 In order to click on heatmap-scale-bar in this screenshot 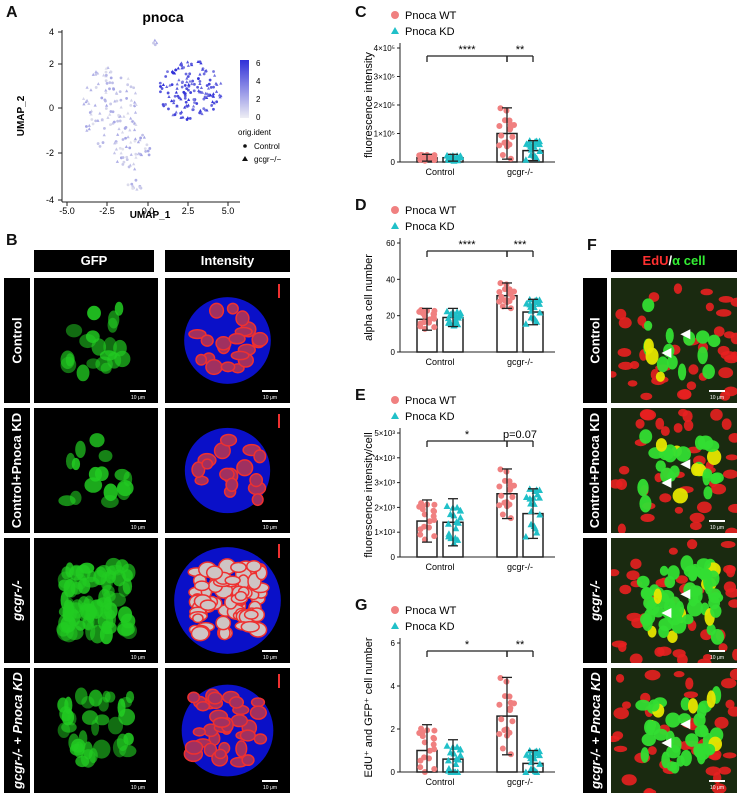, I will do `click(279, 291)`.